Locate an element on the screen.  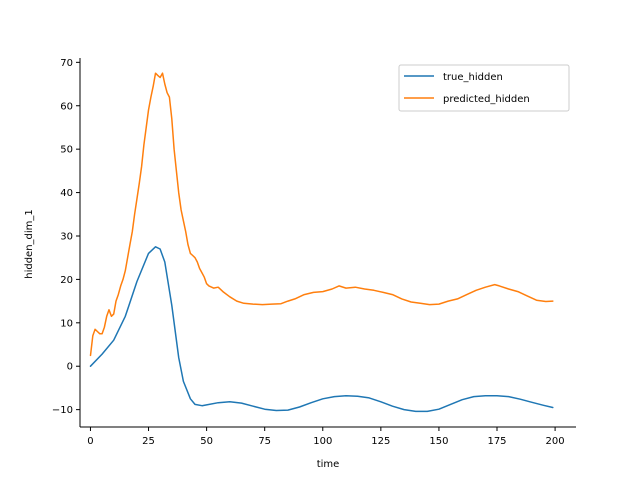
x-tick-label: 100 is located at coordinates (322, 441).